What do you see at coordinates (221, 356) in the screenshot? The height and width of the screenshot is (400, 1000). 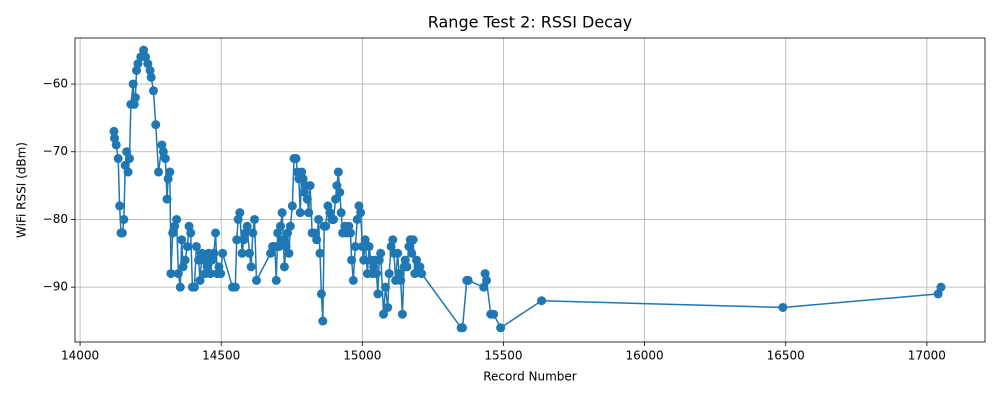 I see `x-tick-label: 14500` at bounding box center [221, 356].